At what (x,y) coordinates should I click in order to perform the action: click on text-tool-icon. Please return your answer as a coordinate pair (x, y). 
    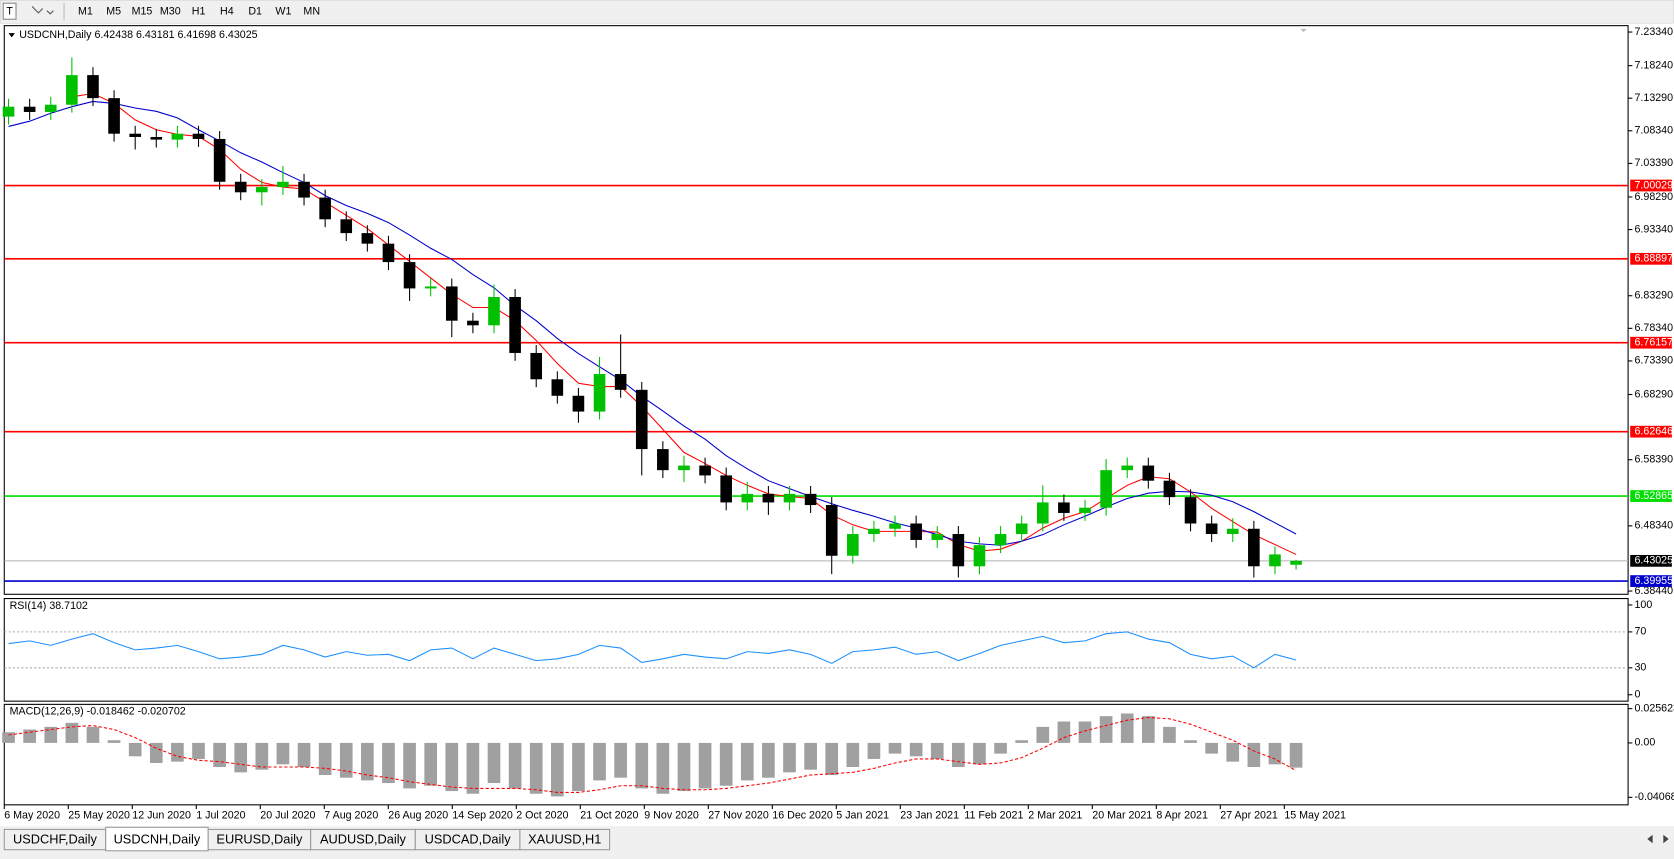
    Looking at the image, I should click on (9, 11).